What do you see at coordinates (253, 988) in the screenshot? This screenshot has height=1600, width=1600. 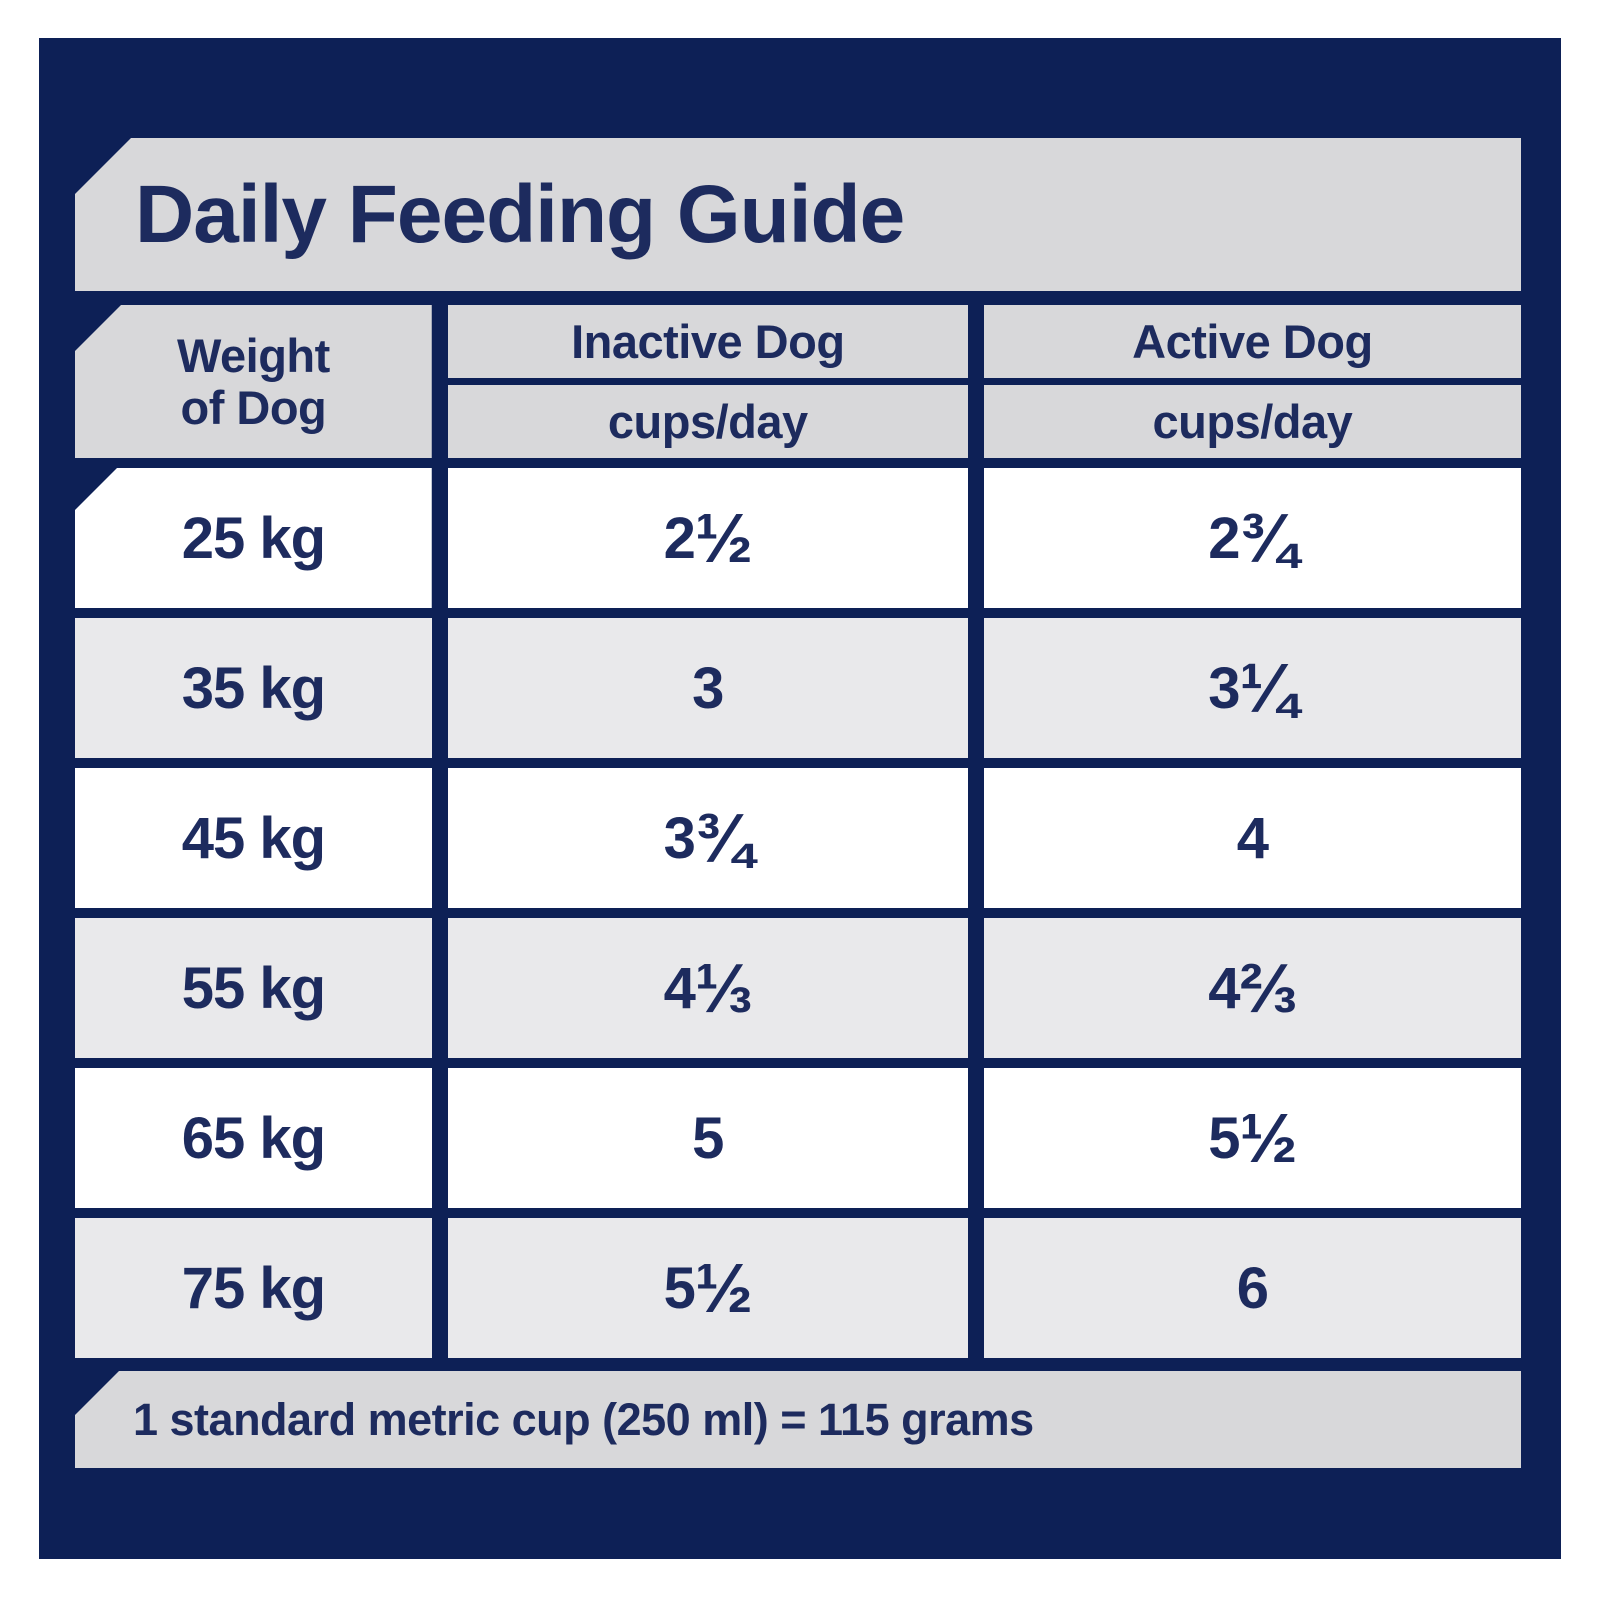 I see `weight-cell-55kg: 55 kg` at bounding box center [253, 988].